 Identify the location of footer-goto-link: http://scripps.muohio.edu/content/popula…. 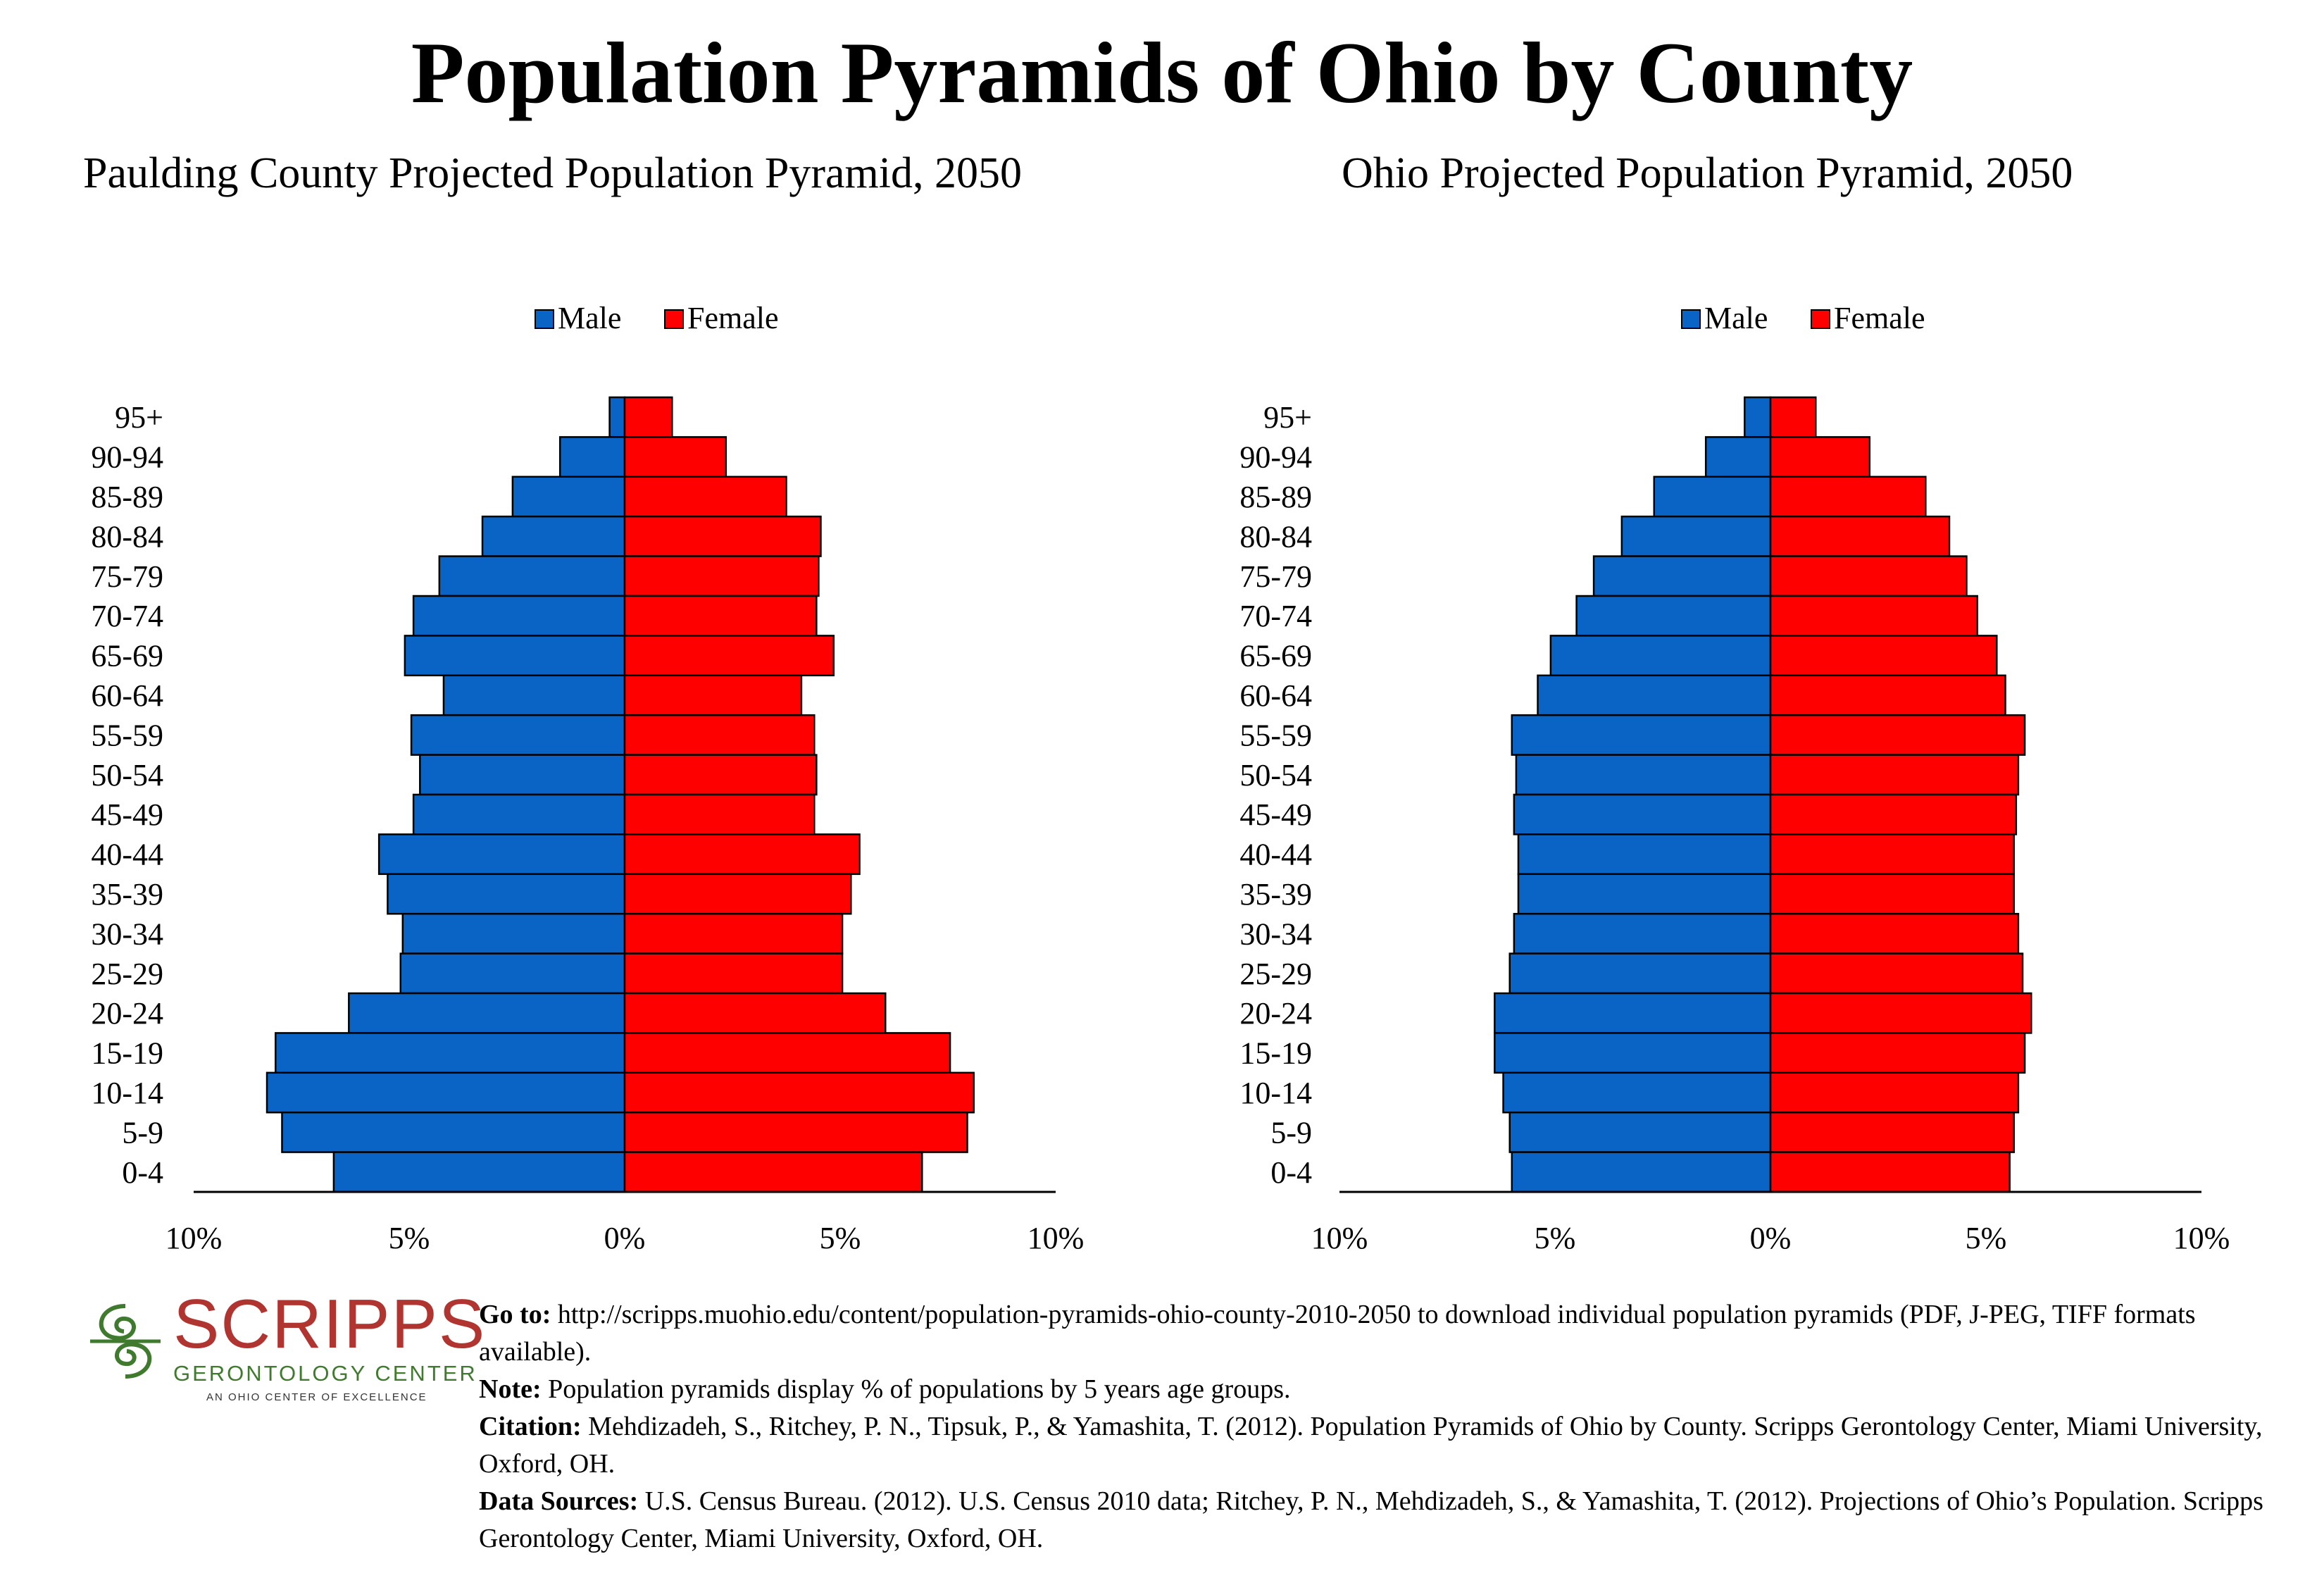
(1337, 1333).